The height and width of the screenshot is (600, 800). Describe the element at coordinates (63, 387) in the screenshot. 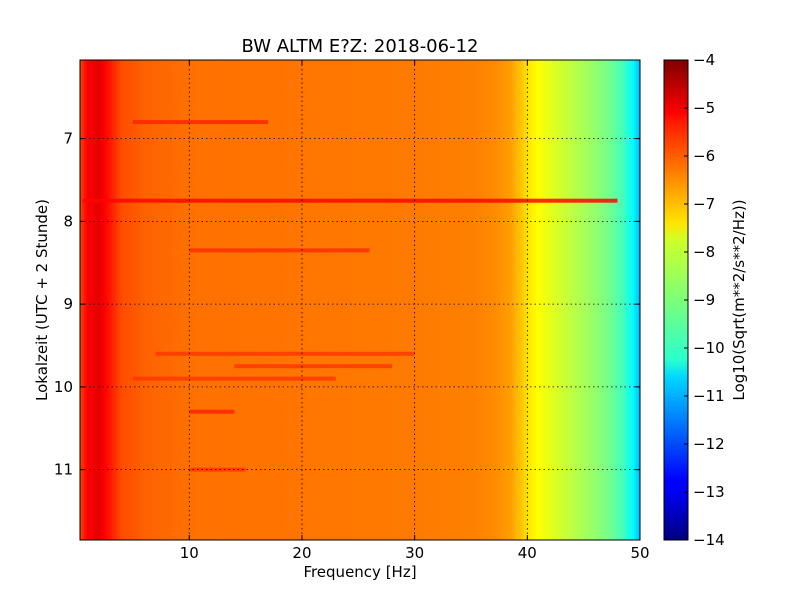

I see `y-tick-label: 10` at that location.